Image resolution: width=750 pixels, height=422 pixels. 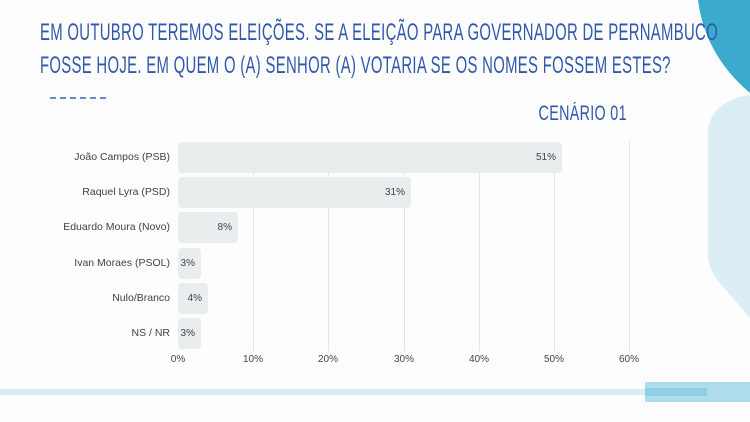 I want to click on x-axis-tick: 50%, so click(x=554, y=359).